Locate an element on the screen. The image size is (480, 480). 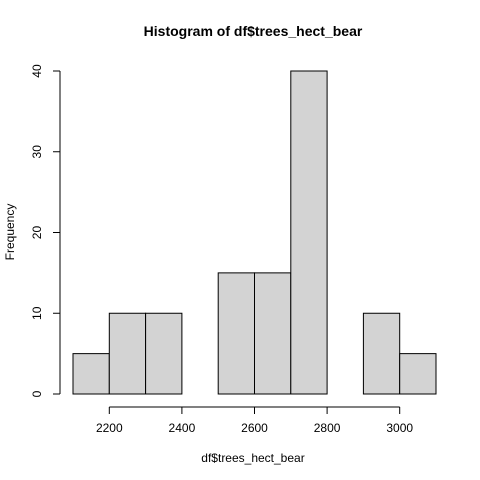
x-tick-label: 2200 is located at coordinates (109, 428).